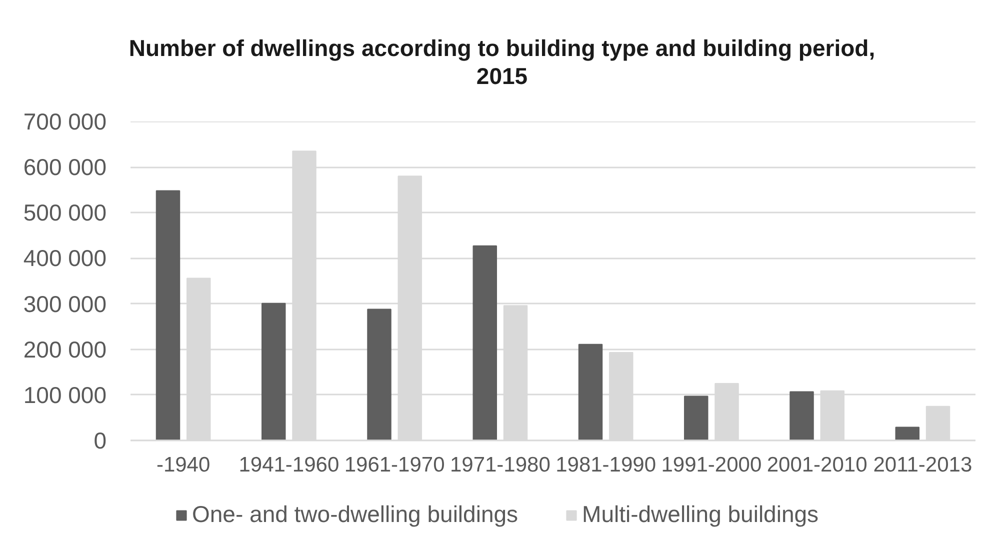 Image resolution: width=990 pixels, height=544 pixels. I want to click on legend-label: One- and two-dwelling buildings, so click(355, 514).